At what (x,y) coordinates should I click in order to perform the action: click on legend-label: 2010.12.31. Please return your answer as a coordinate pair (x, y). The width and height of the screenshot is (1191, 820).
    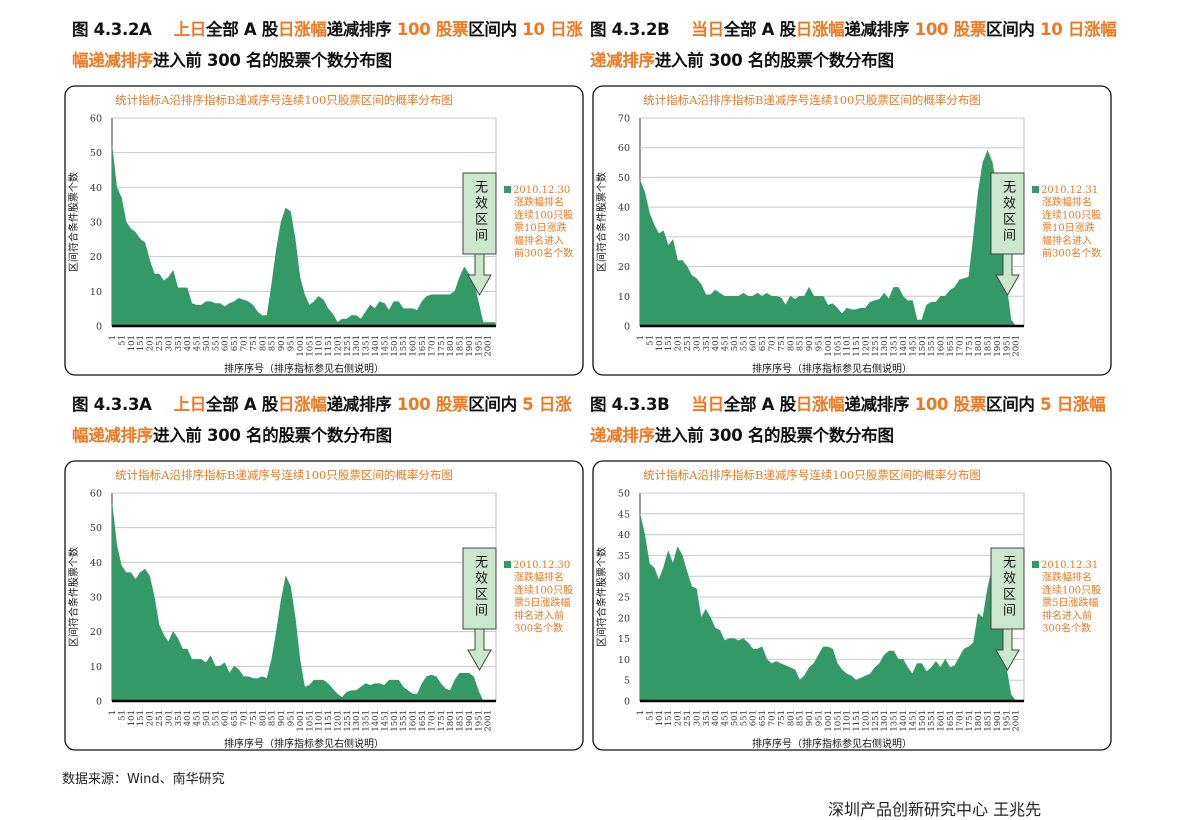
    Looking at the image, I should click on (1069, 565).